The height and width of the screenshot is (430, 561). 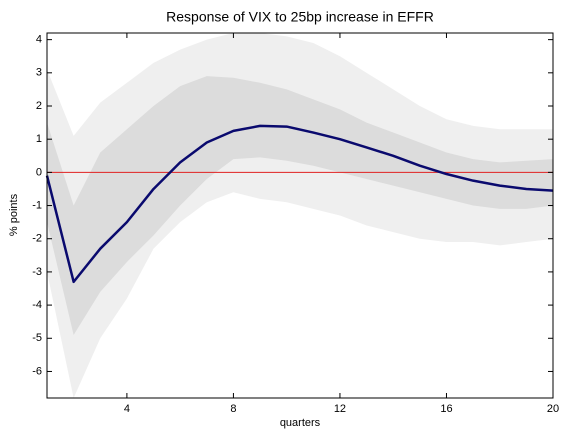 I want to click on y-tick-label: -2, so click(x=37, y=239).